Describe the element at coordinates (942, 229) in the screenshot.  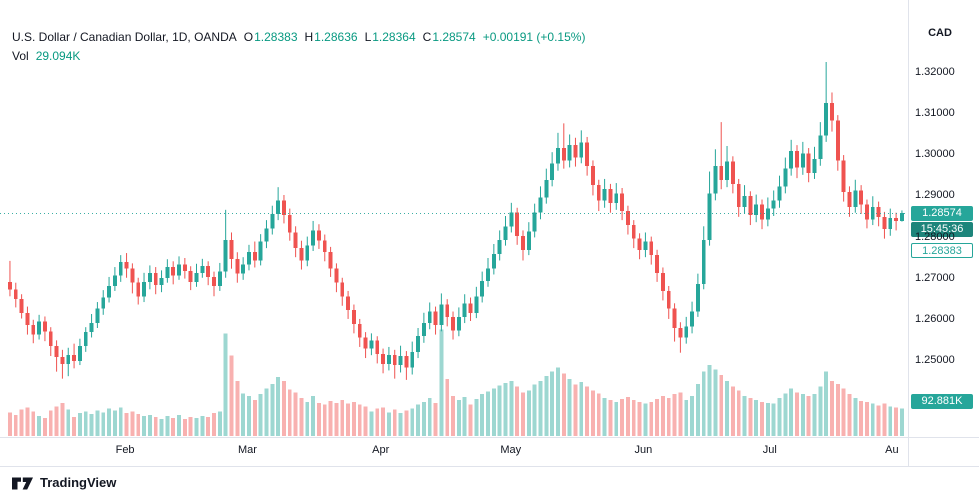
I see `bar-countdown-badge: 15:45:36` at that location.